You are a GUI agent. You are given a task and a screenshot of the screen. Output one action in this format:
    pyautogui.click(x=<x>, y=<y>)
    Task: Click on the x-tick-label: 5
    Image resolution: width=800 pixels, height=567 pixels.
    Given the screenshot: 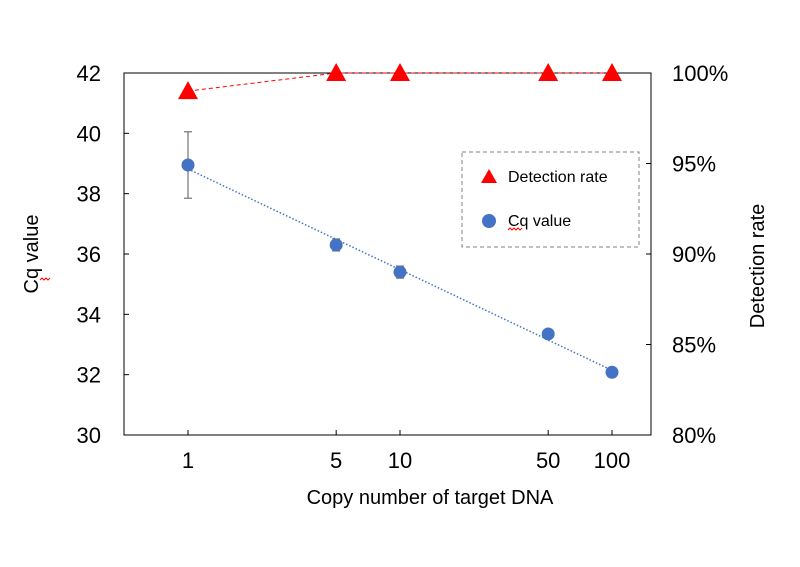 What is the action you would take?
    pyautogui.click(x=336, y=460)
    